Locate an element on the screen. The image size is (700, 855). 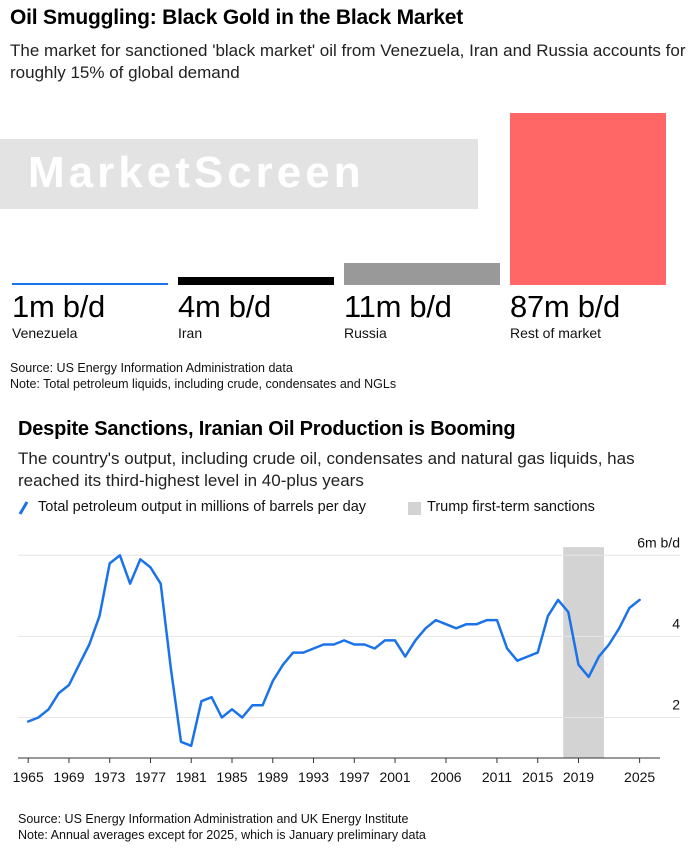
data-point-1971 is located at coordinates (89, 644).